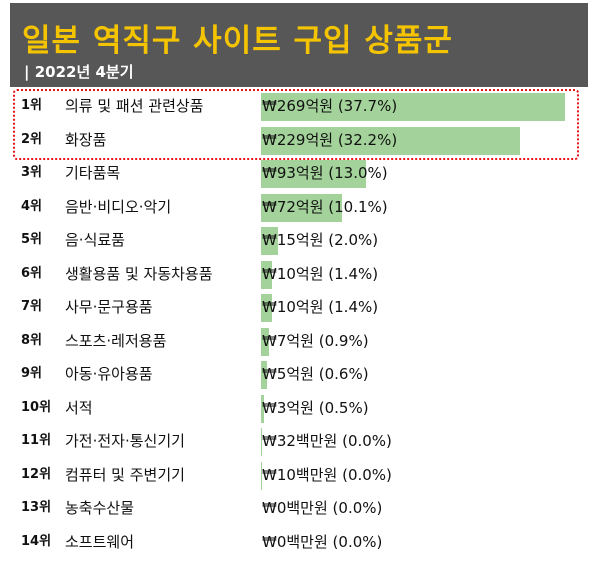 This screenshot has width=600, height=565. Describe the element at coordinates (125, 441) in the screenshot. I see `category-label: 가전·전자·통신기기` at that location.